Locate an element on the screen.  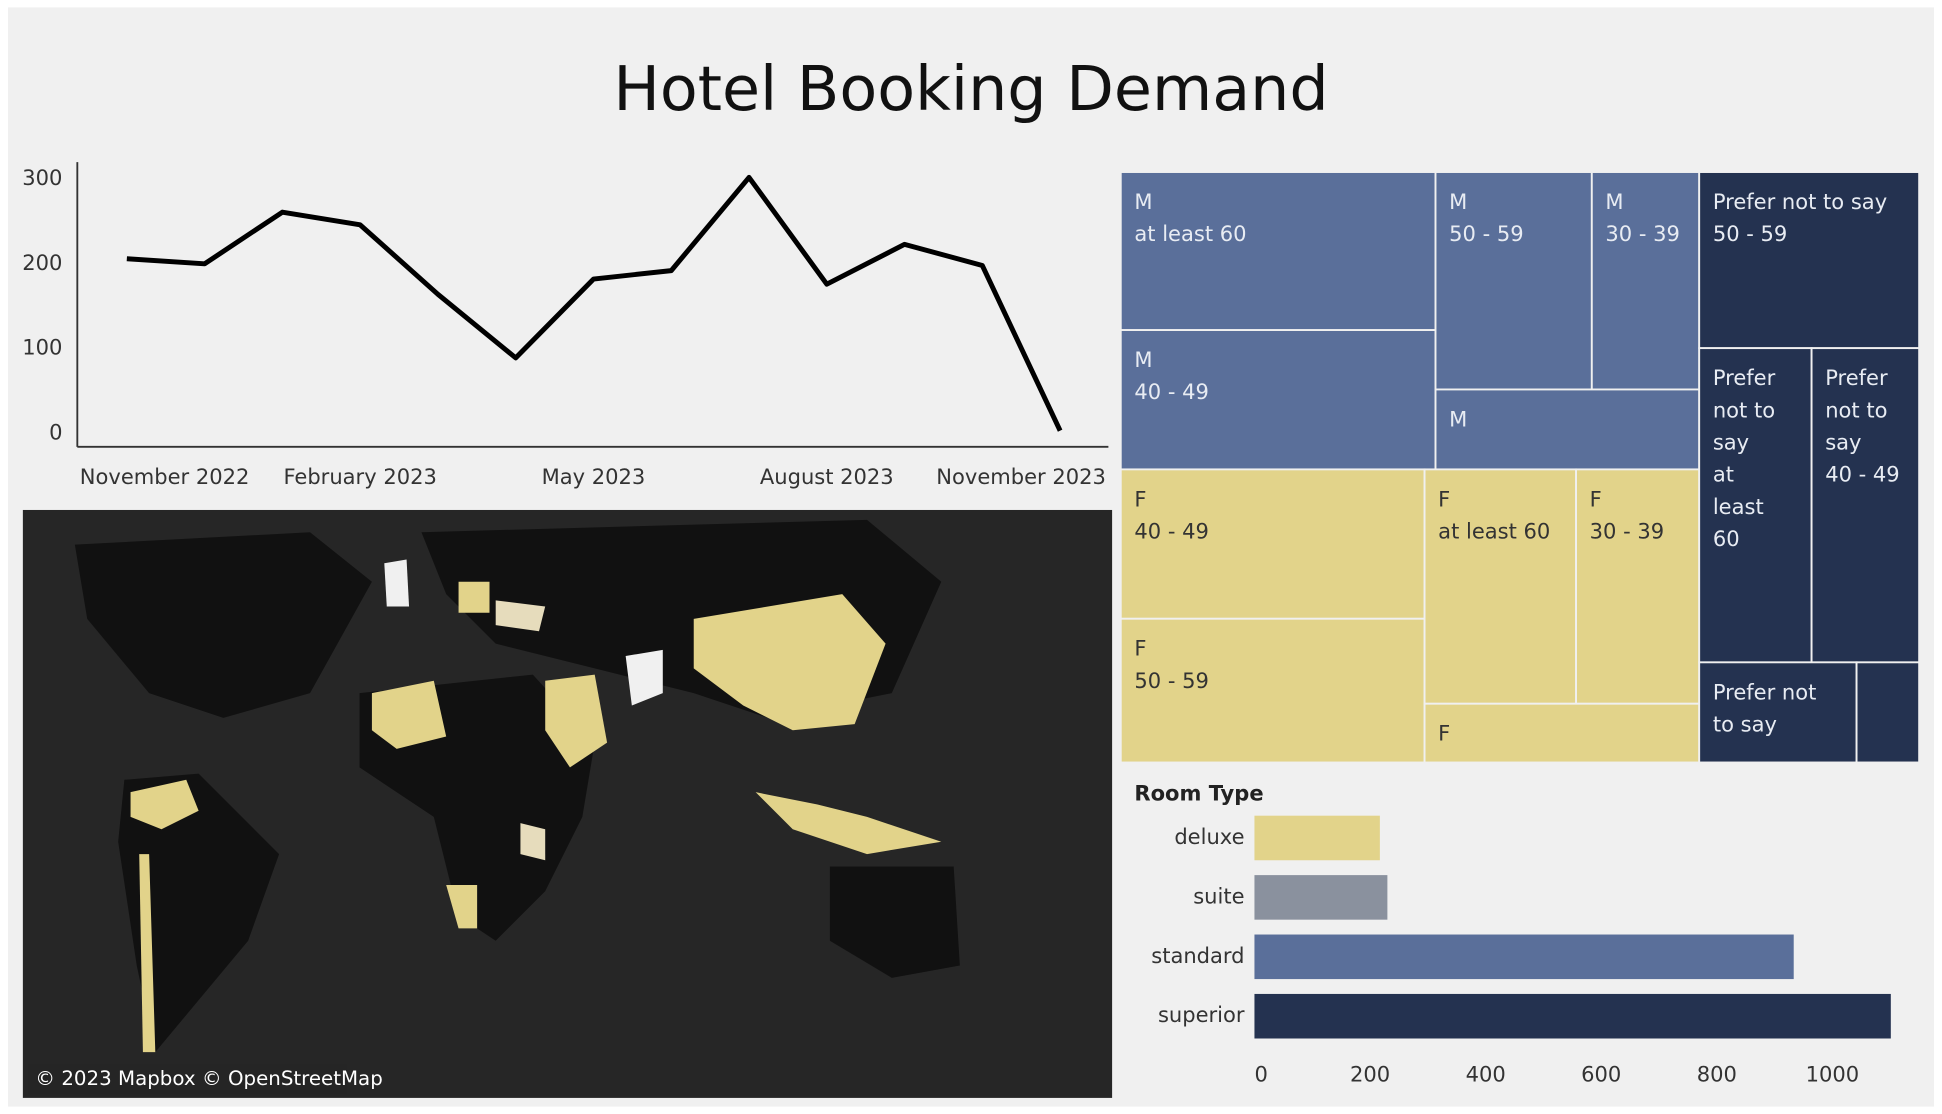
axis-title: Room Type is located at coordinates (1198, 793).